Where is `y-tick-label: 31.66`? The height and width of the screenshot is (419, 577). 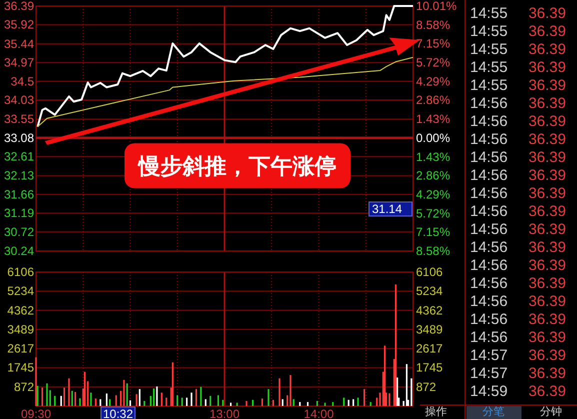 y-tick-label: 31.66 is located at coordinates (19, 194).